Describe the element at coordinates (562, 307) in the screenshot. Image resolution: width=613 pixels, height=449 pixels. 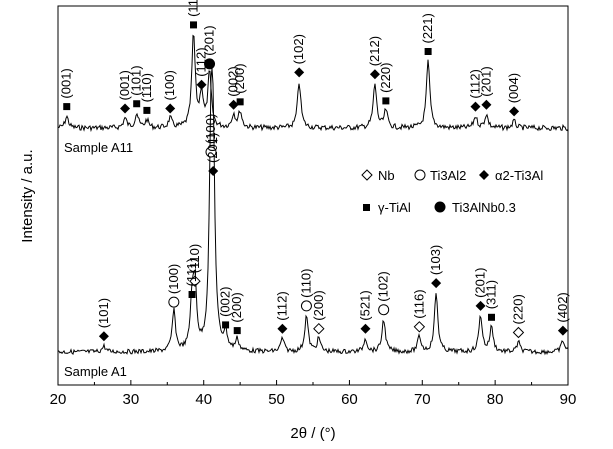
I see `peak-label: (402)` at that location.